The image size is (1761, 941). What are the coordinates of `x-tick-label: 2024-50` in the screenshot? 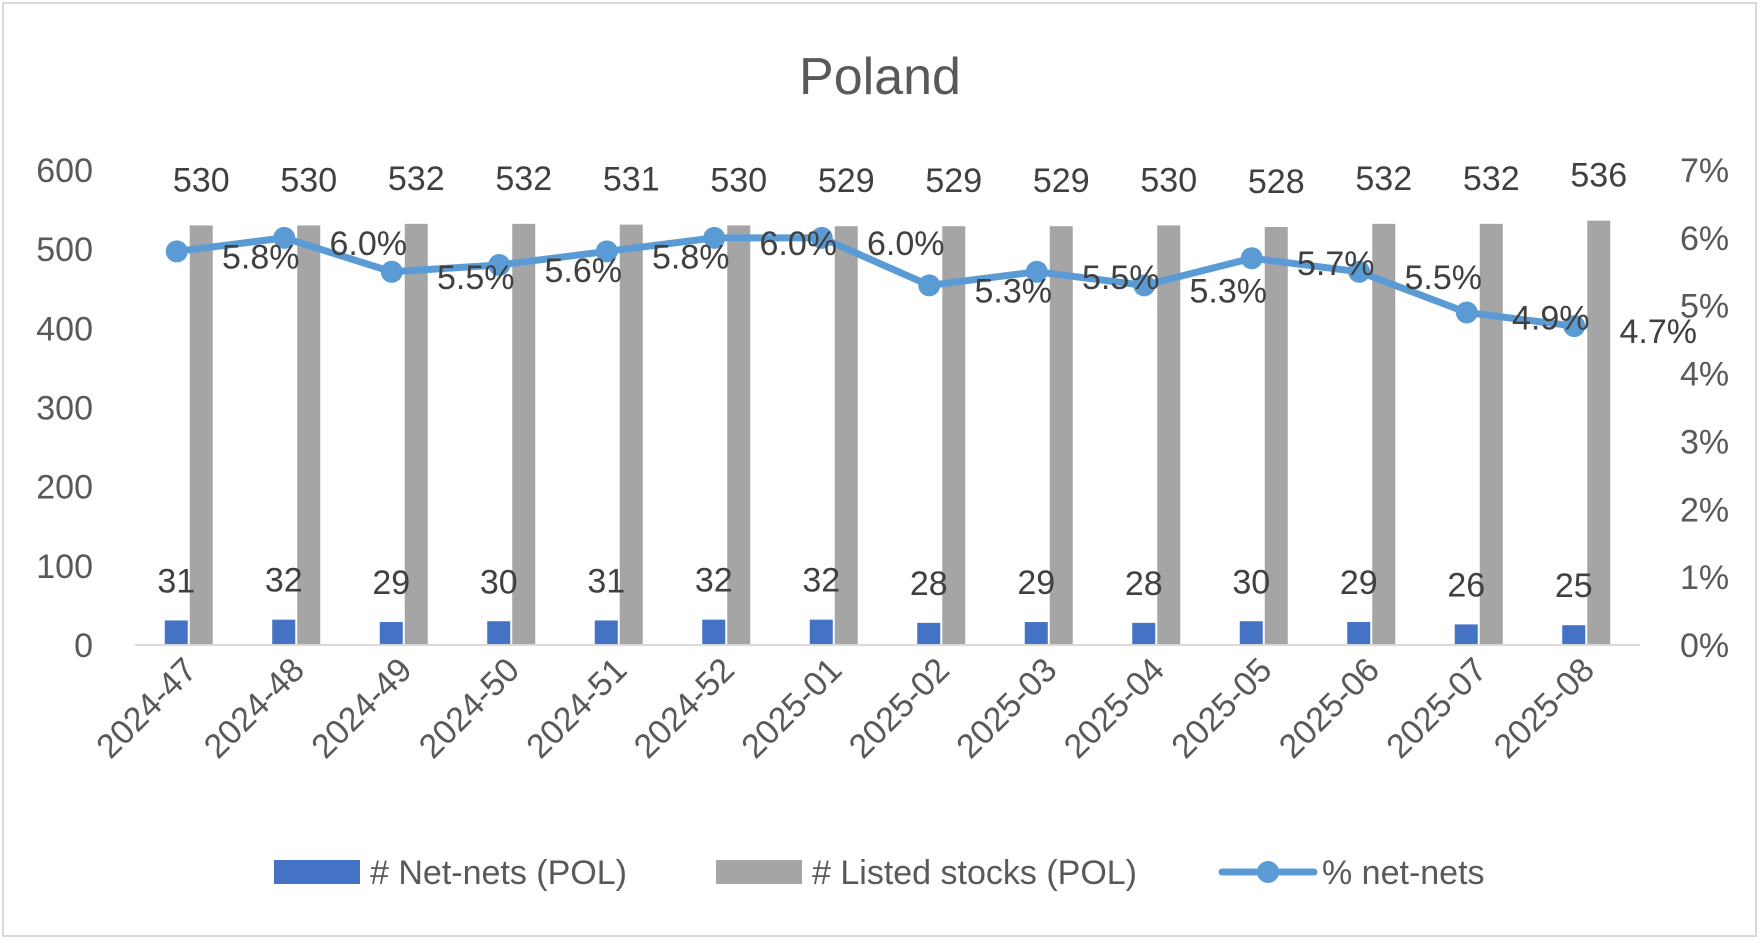 It's located at (469, 708).